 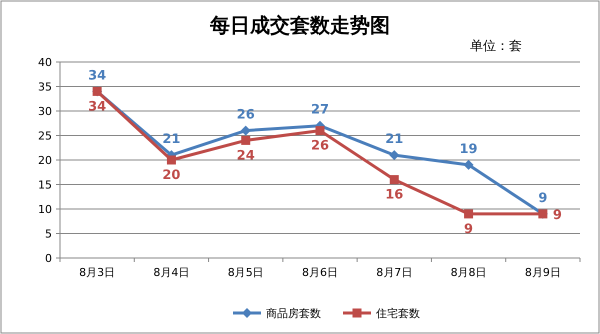 What do you see at coordinates (496, 46) in the screenshot?
I see `text: 单位：套` at bounding box center [496, 46].